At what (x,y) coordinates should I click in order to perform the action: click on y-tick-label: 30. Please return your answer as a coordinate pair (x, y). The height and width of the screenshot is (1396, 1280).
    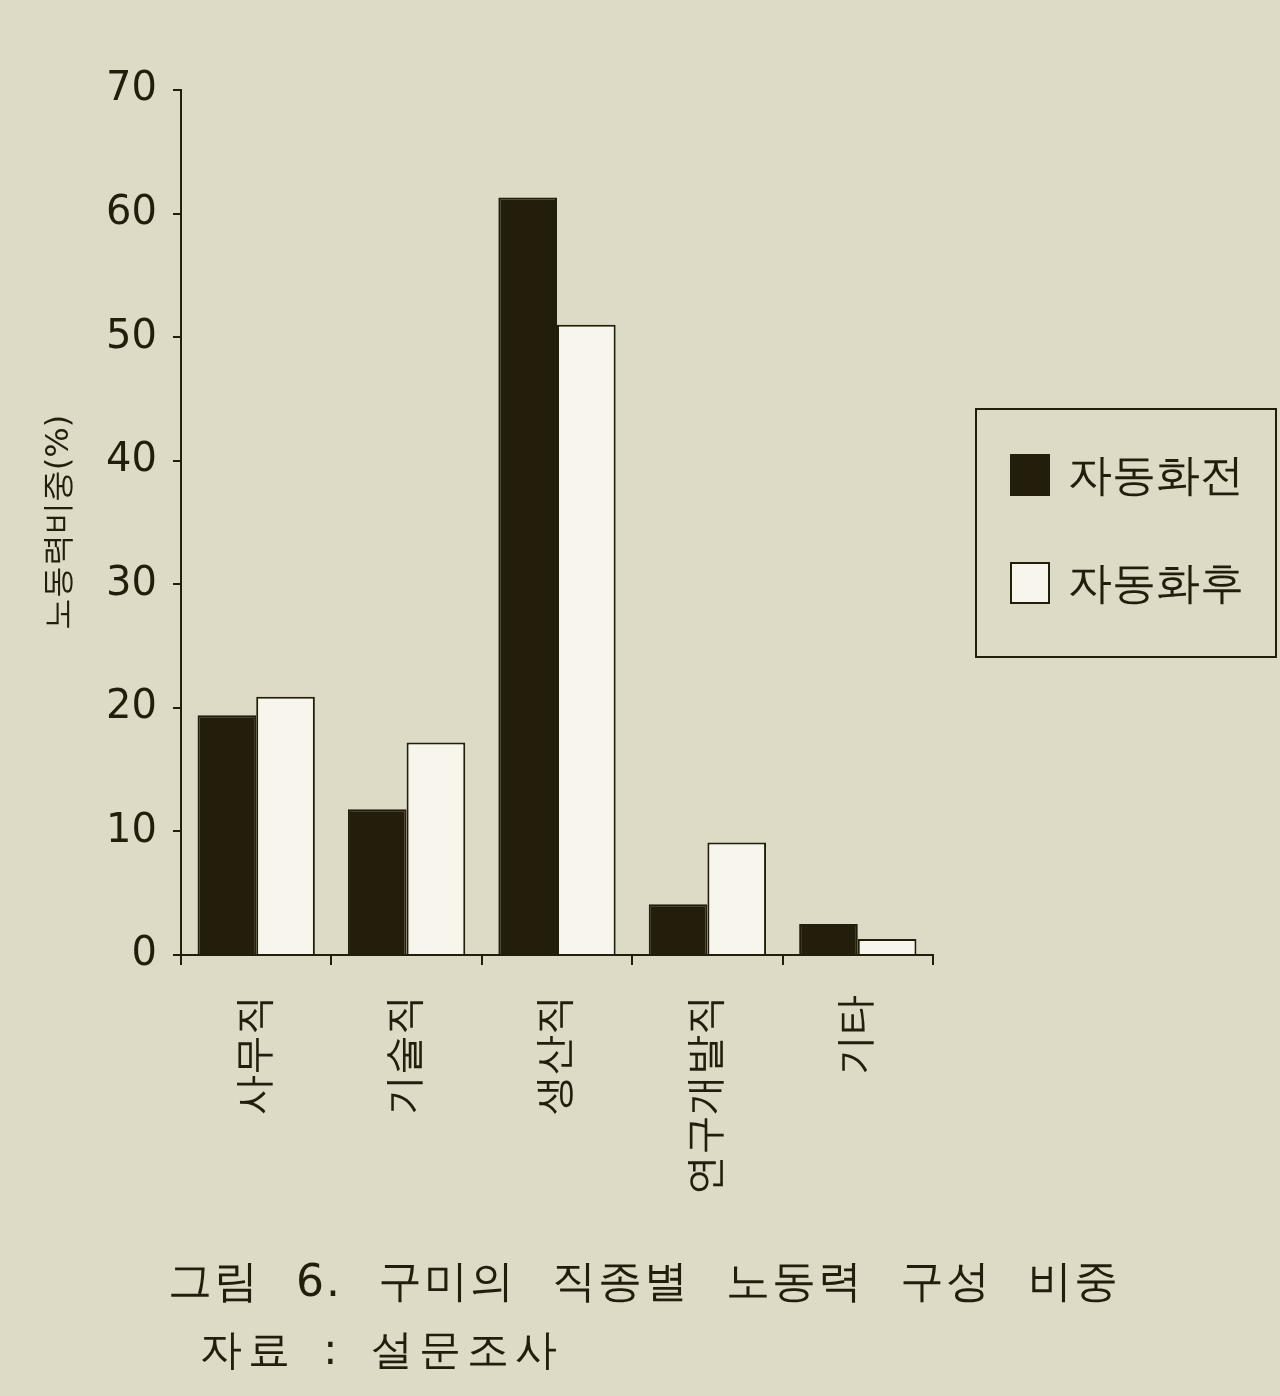
    Looking at the image, I should click on (131, 580).